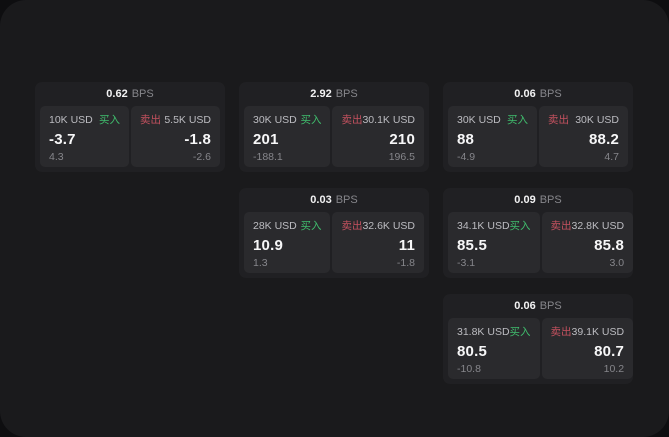  I want to click on sell-delta: 3.0, so click(617, 262).